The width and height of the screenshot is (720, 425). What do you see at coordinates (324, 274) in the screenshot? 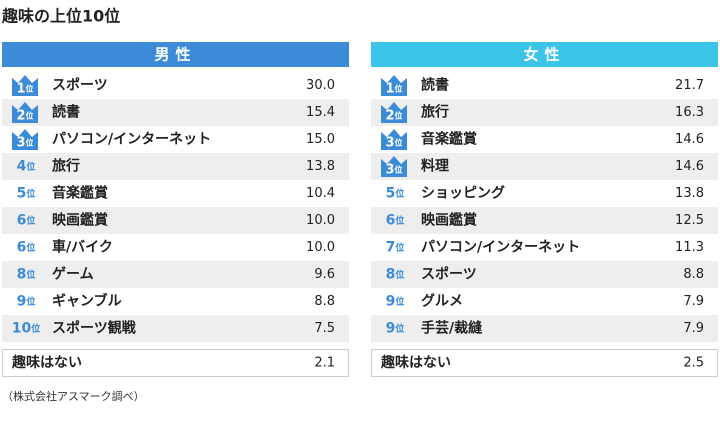
I see `hobby-value: 9.6` at bounding box center [324, 274].